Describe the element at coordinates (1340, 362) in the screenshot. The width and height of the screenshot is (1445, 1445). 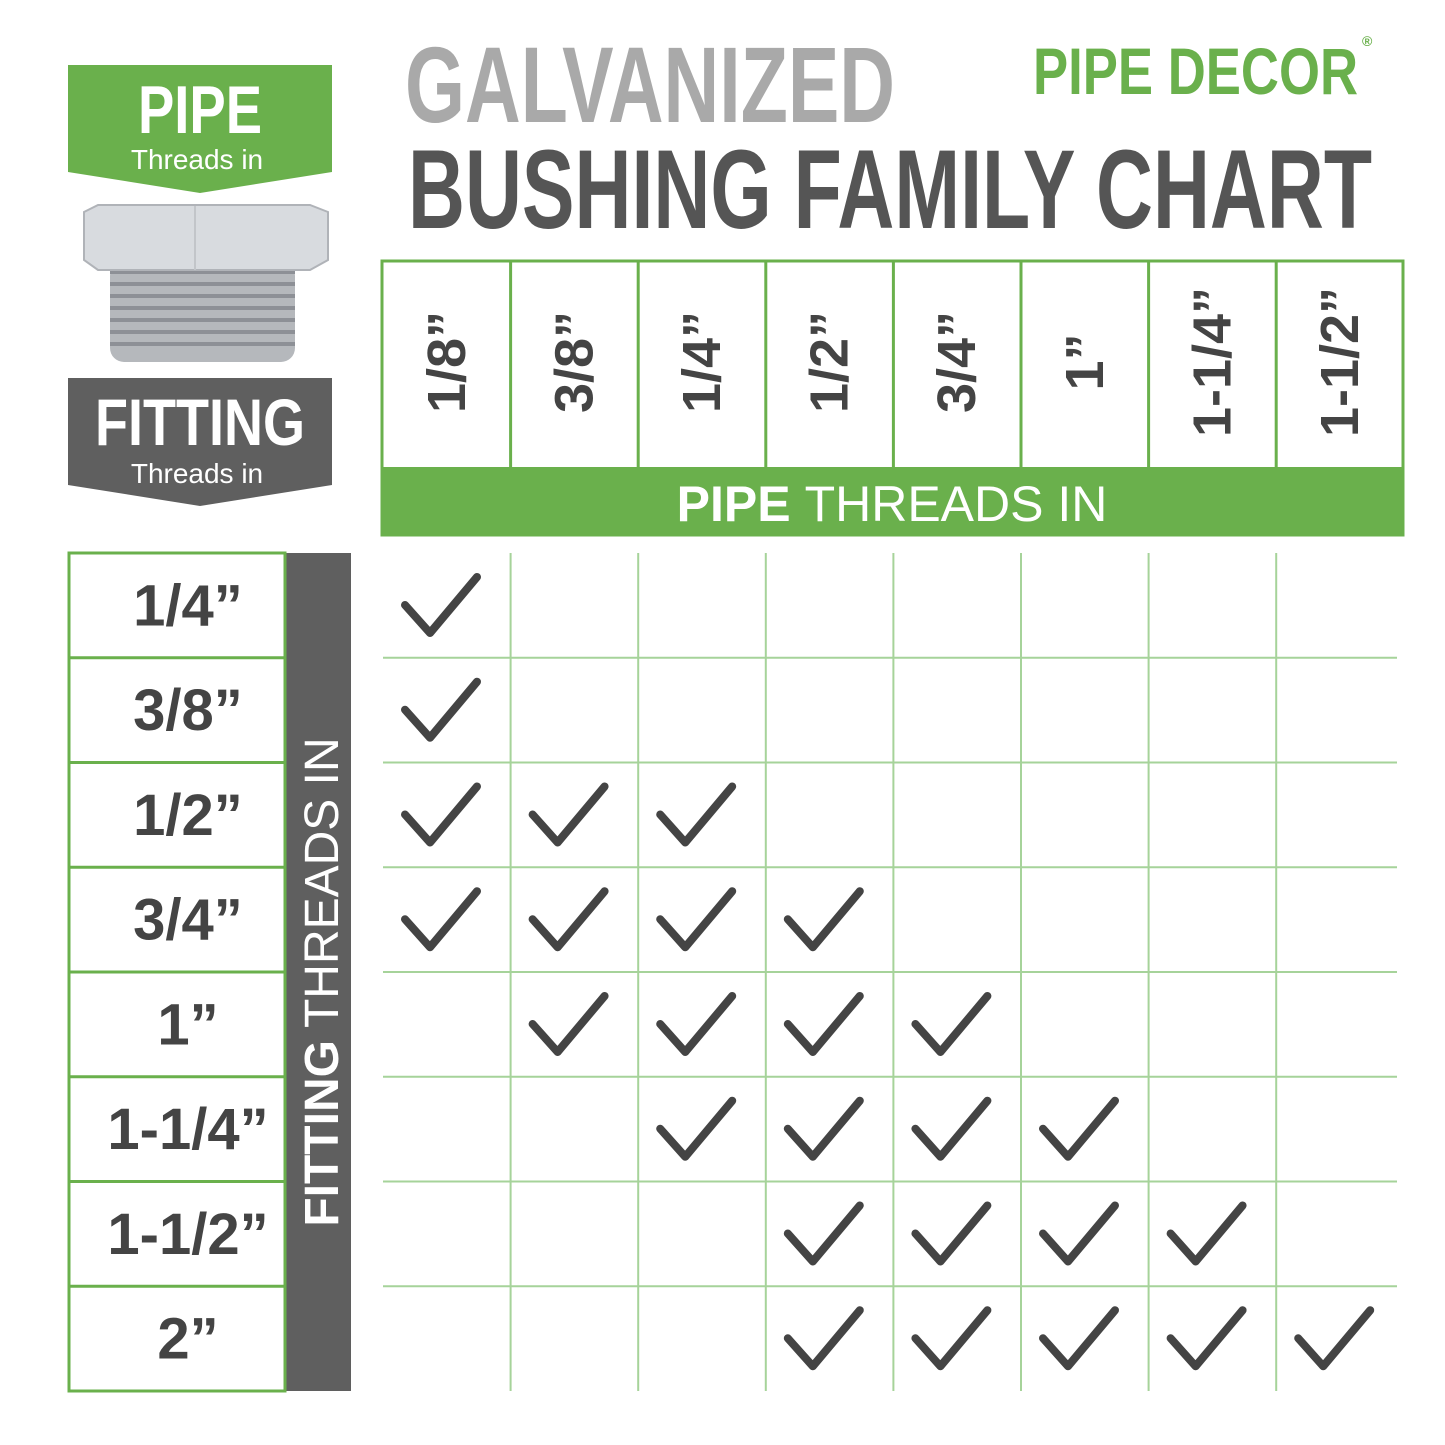
I see `column-label: 1-1/2”` at that location.